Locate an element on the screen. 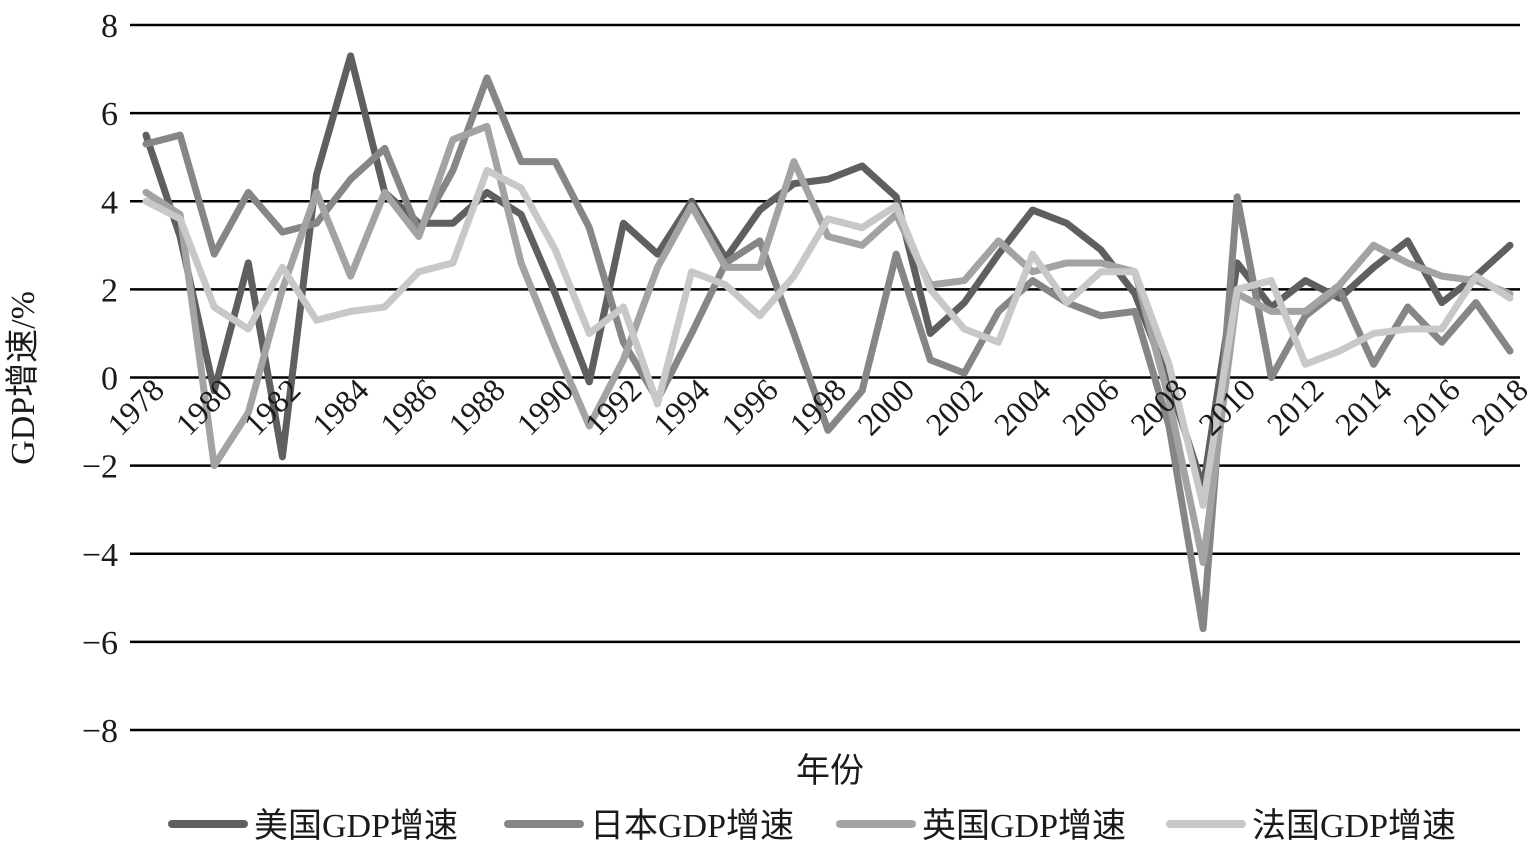  y-axis-title: GDP增速/% is located at coordinates (23, 378).